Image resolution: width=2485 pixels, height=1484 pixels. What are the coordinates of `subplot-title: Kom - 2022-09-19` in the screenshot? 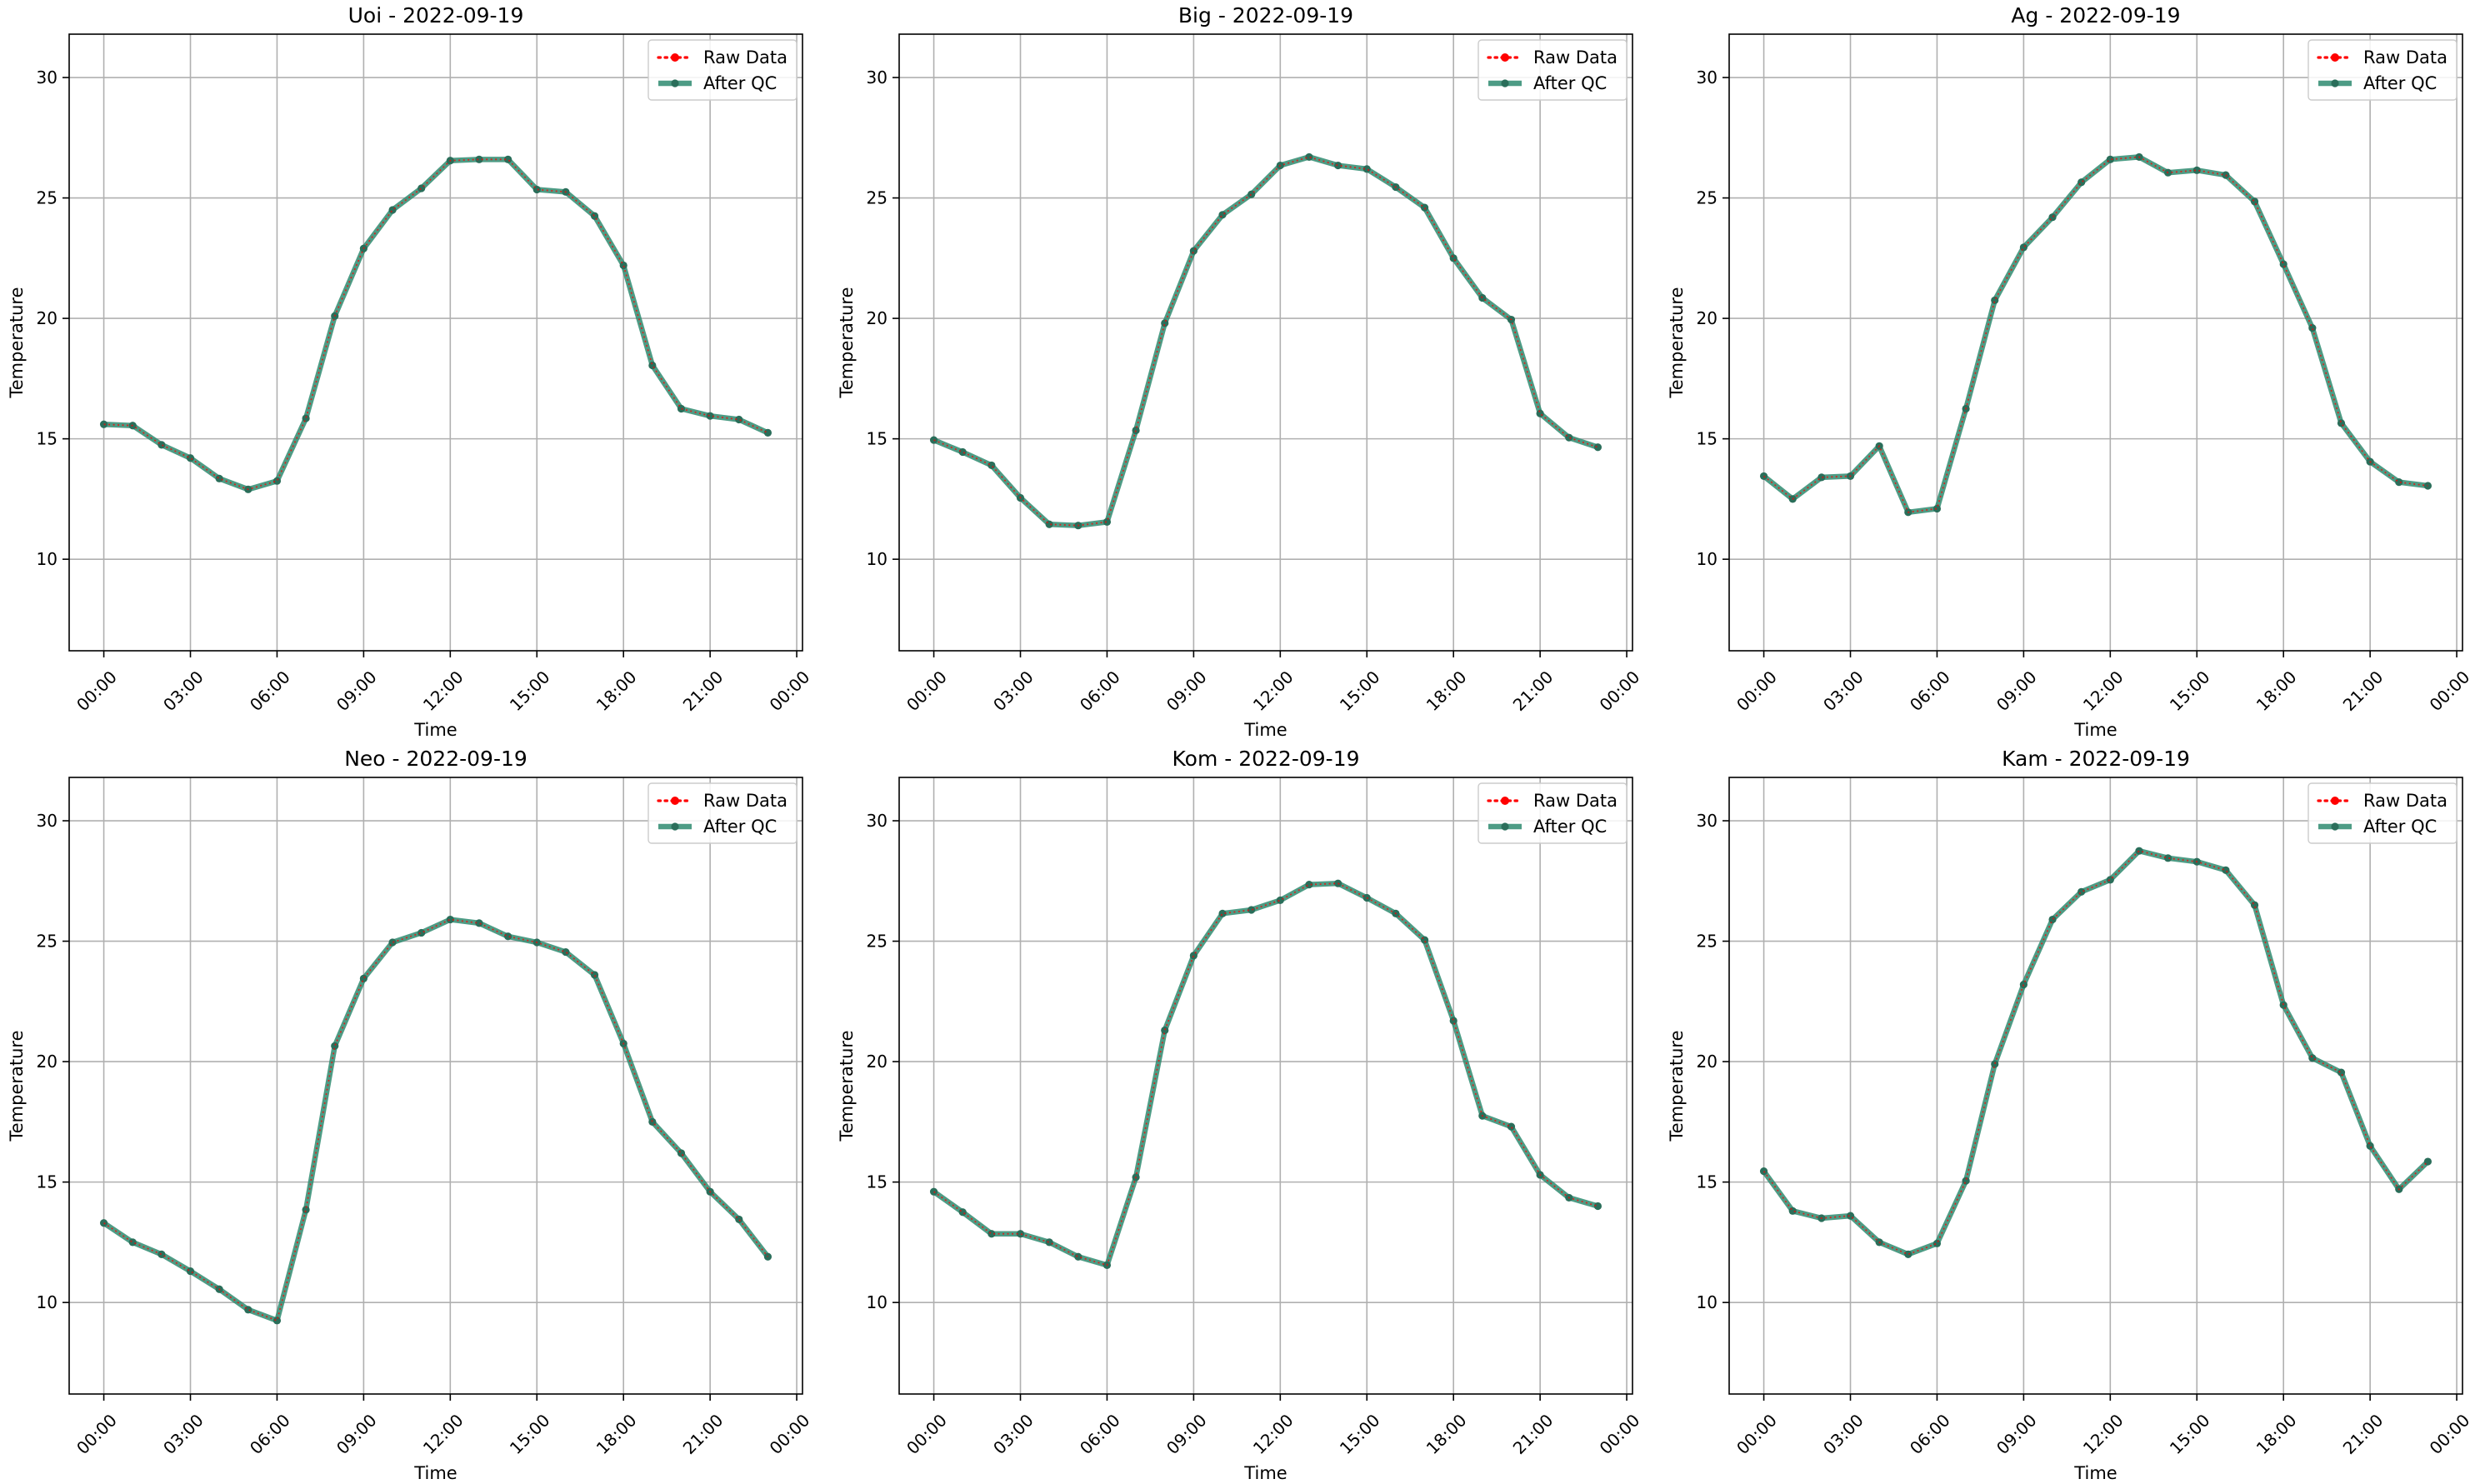 It's located at (1266, 759).